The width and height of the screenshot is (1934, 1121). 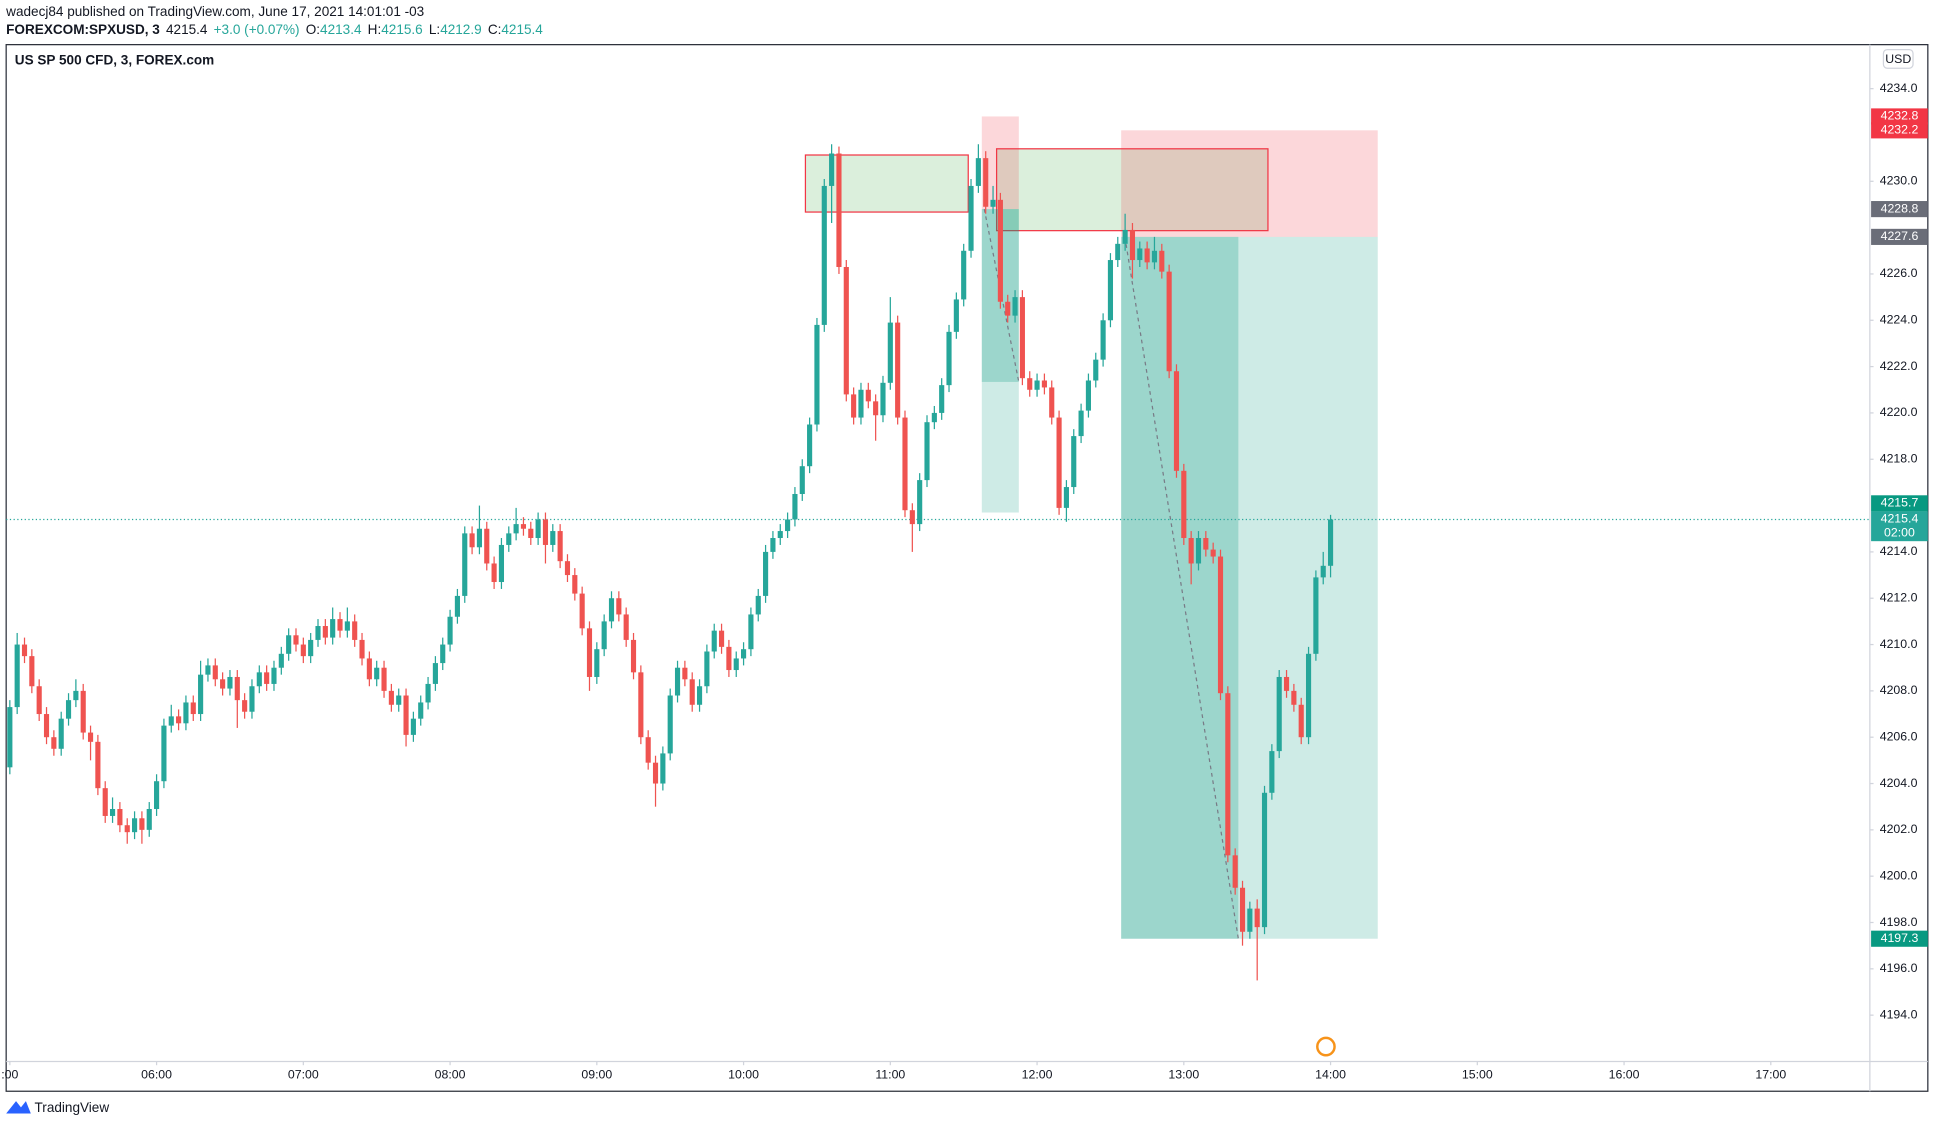 What do you see at coordinates (890, 1074) in the screenshot?
I see `x-tick-label: 11:00` at bounding box center [890, 1074].